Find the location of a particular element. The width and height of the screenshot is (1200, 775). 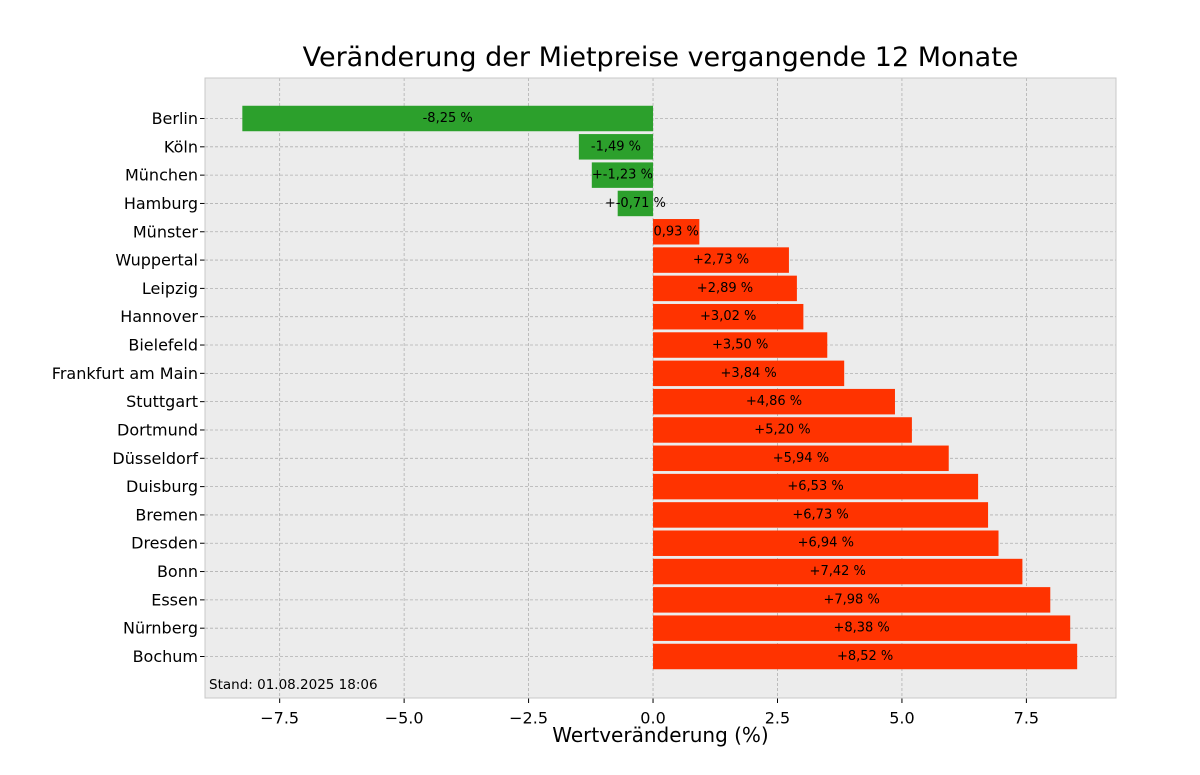

data-label: +5,94 % is located at coordinates (801, 458).